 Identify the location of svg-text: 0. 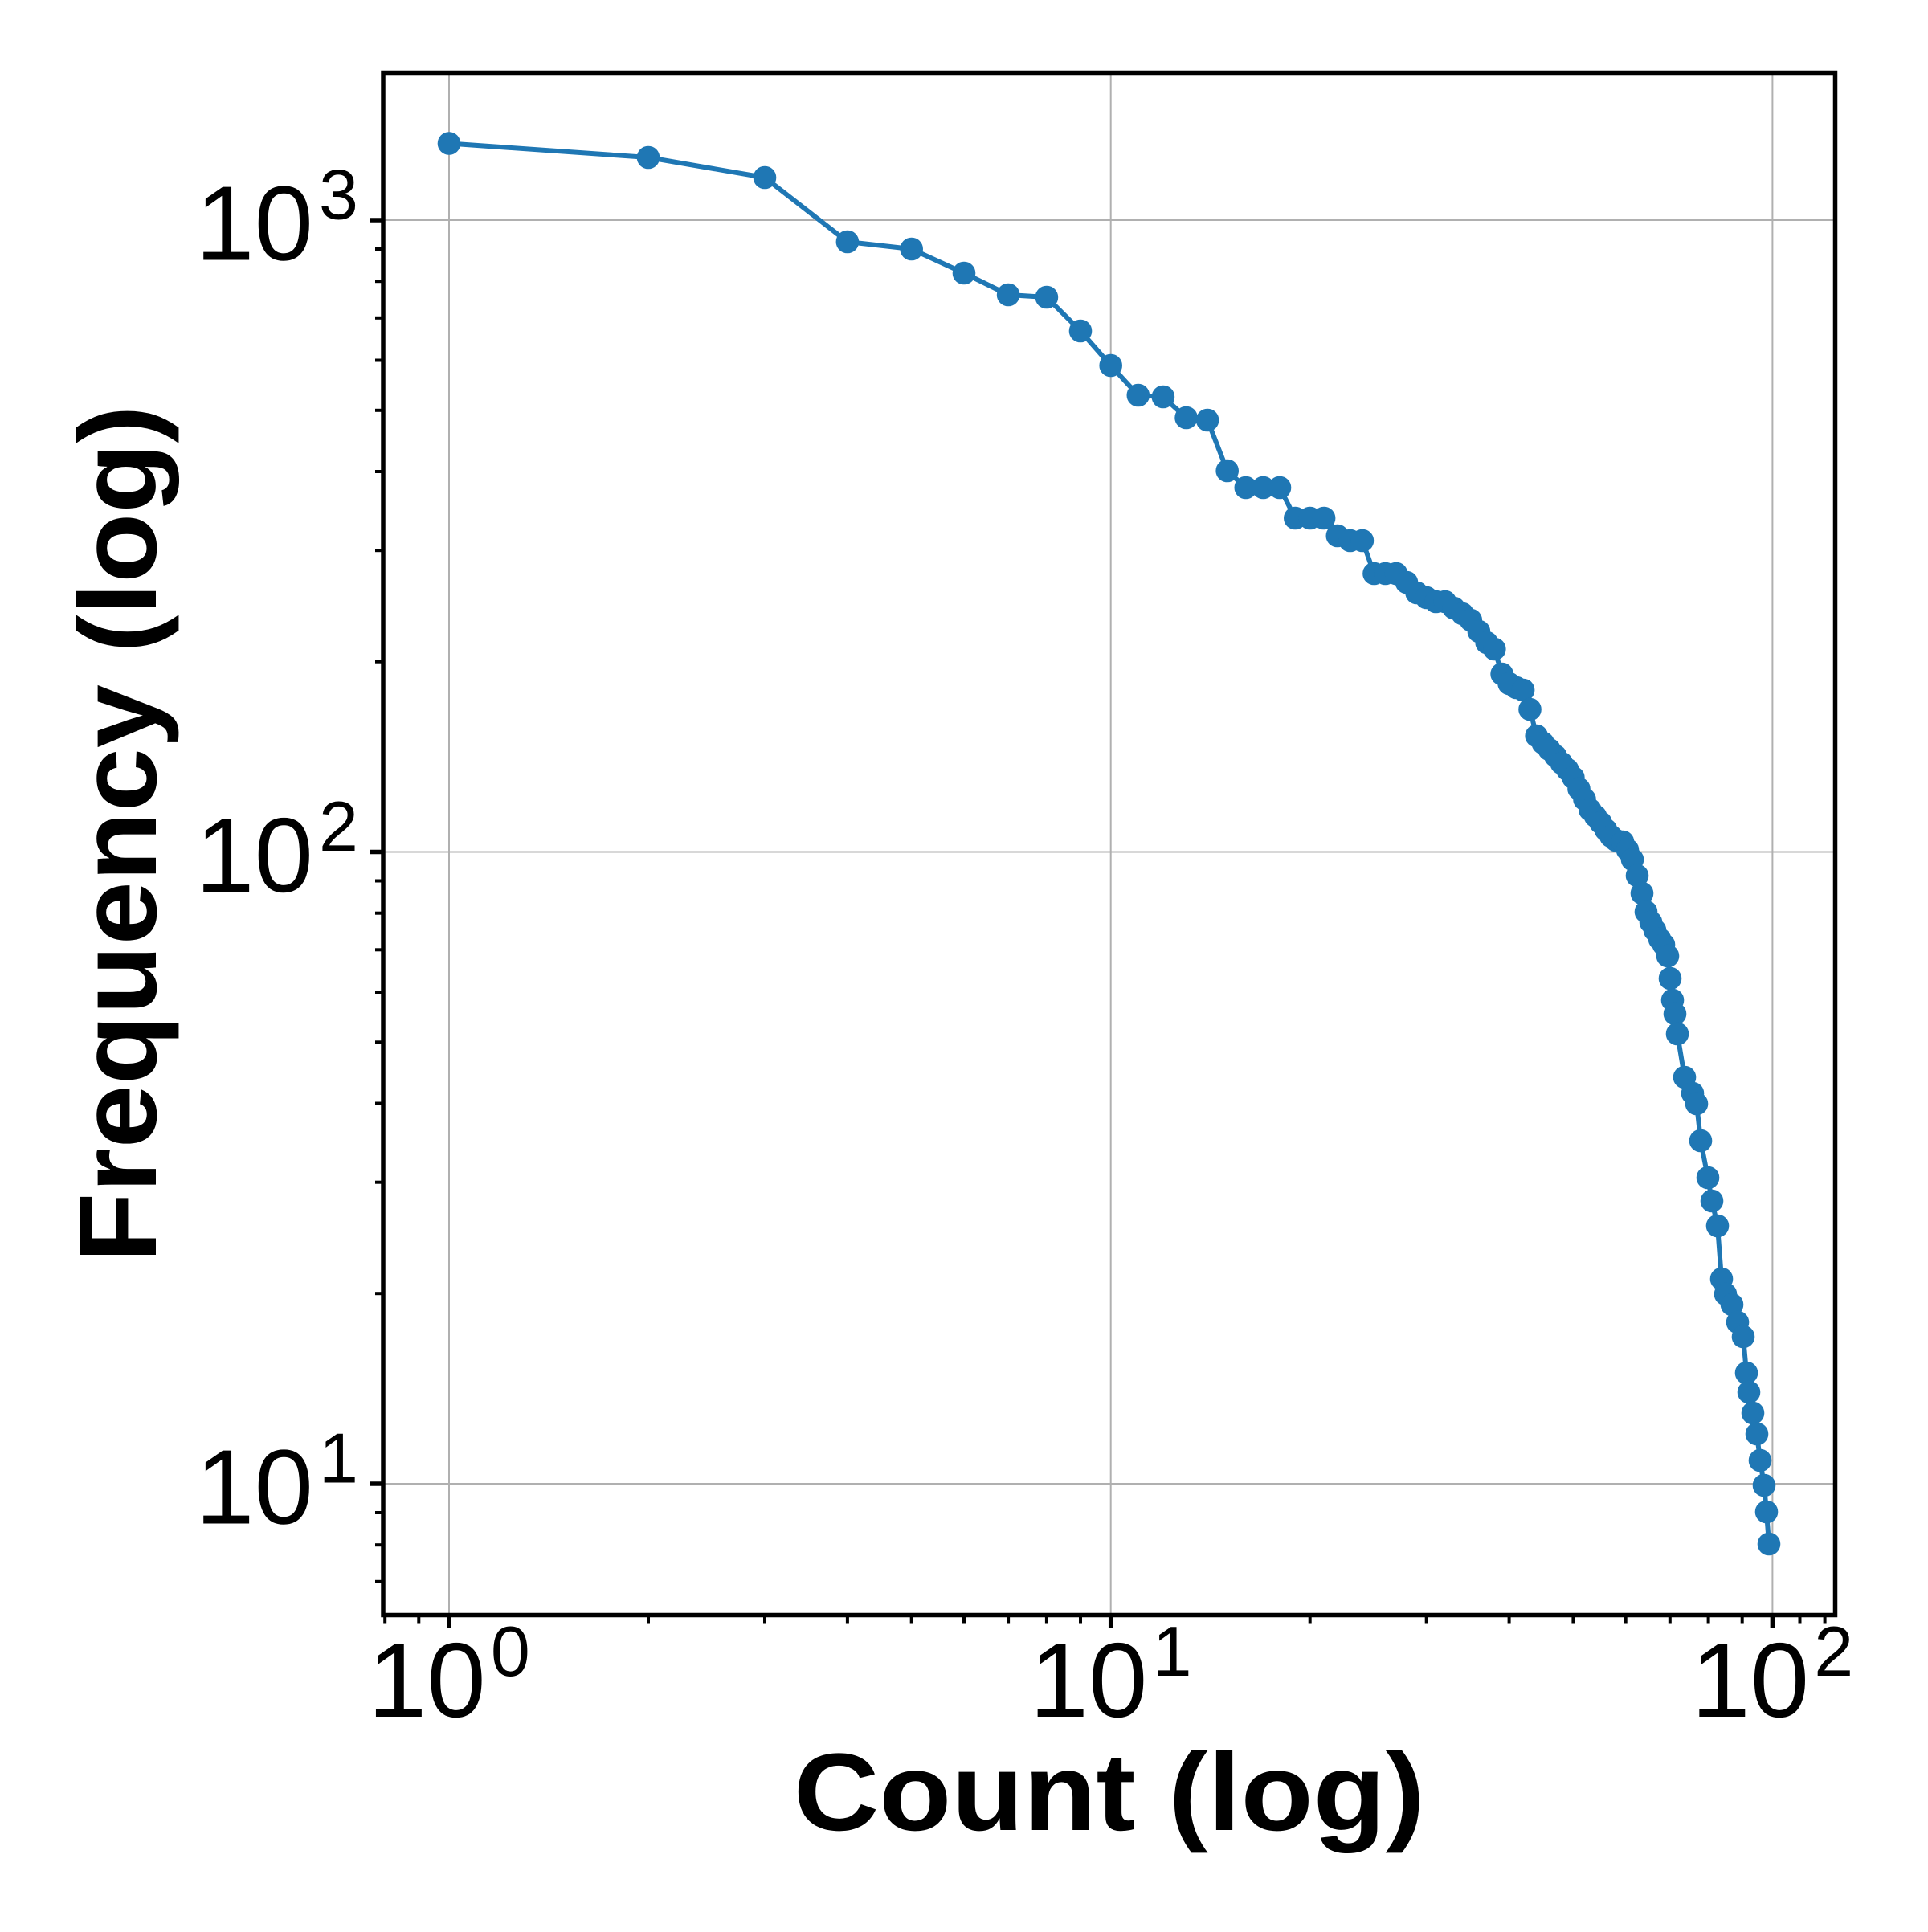
(510, 1651).